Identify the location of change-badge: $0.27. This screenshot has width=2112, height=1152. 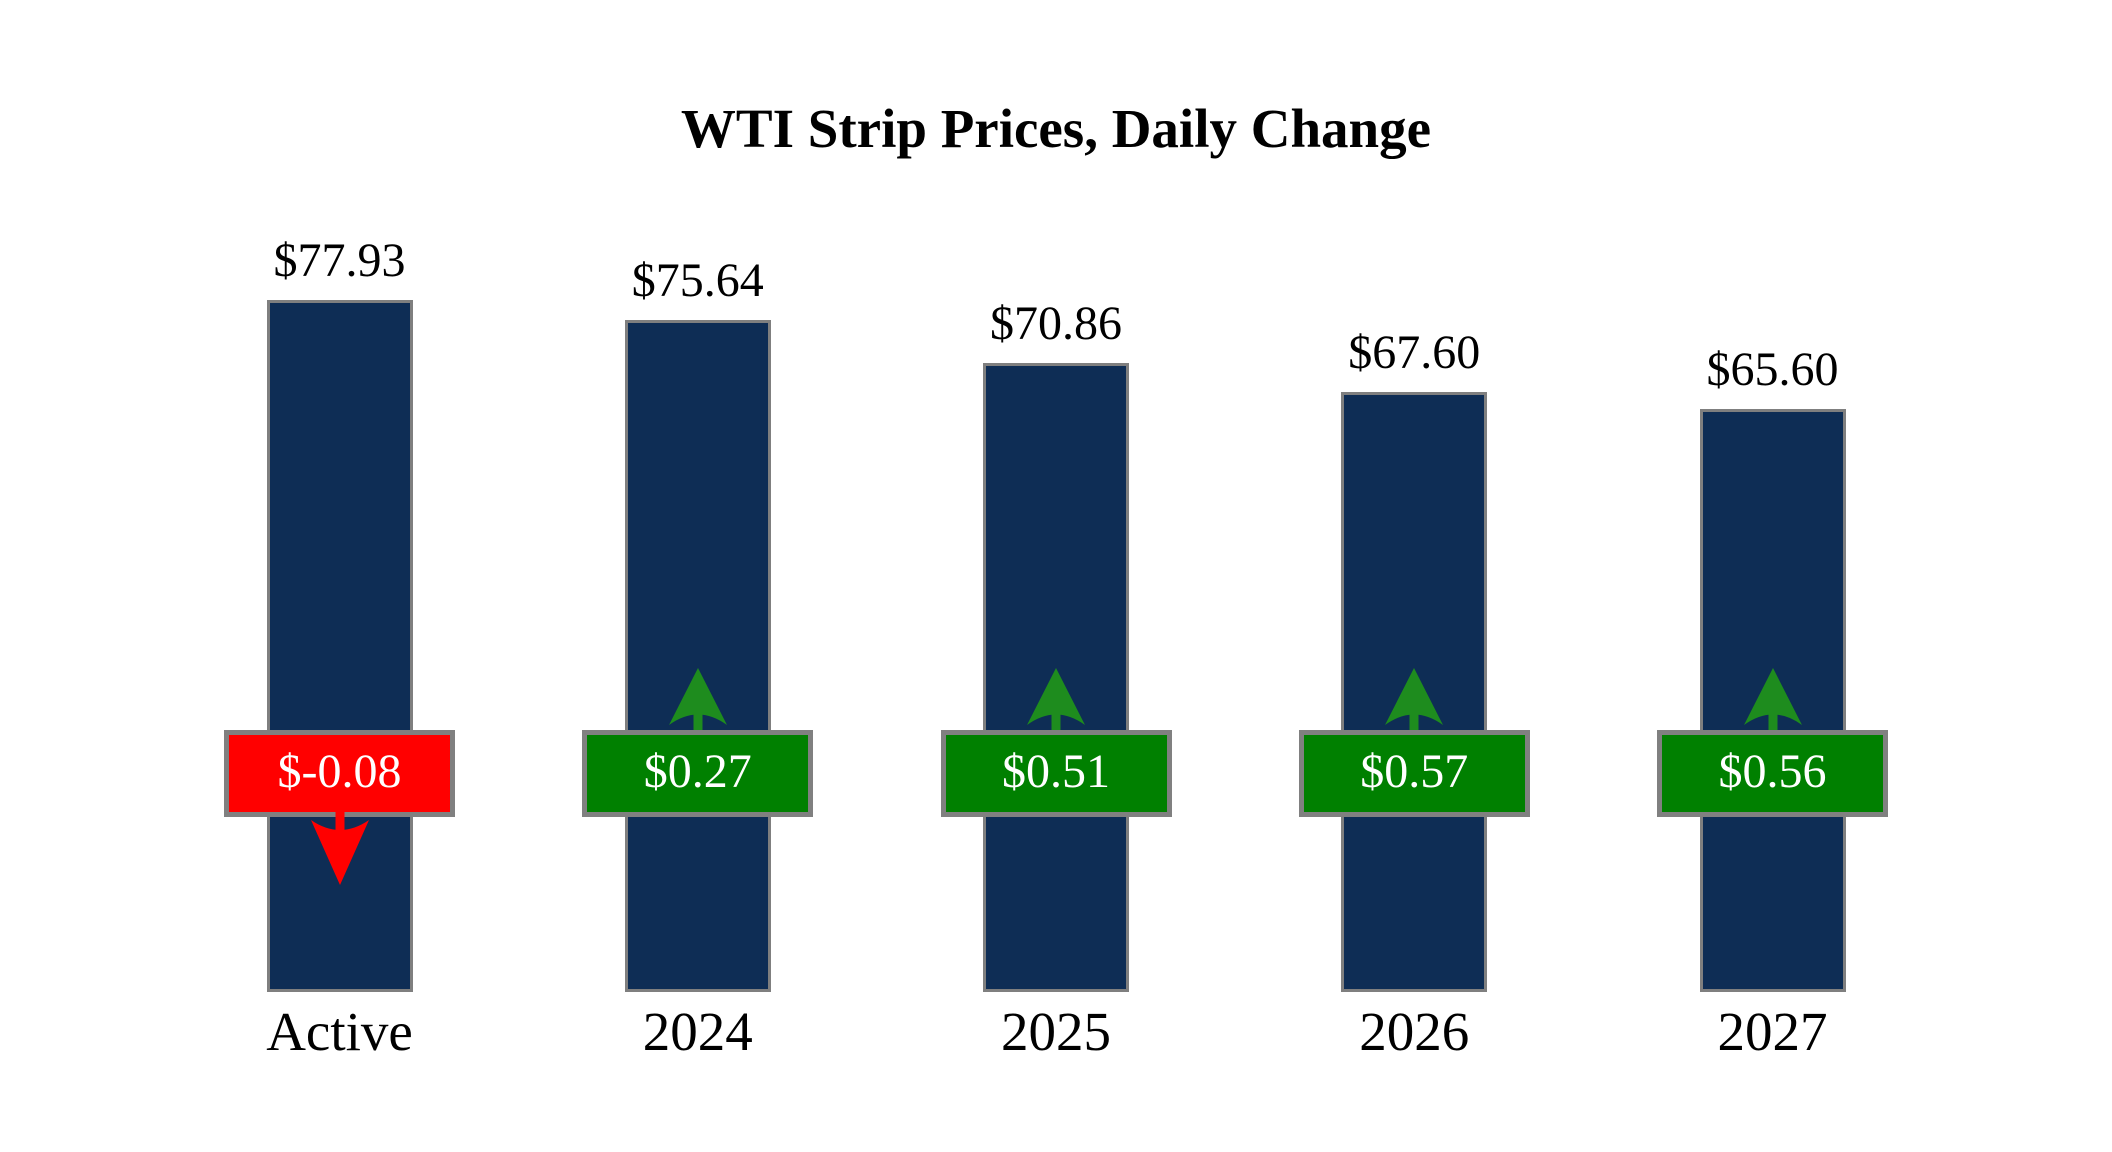
(698, 773).